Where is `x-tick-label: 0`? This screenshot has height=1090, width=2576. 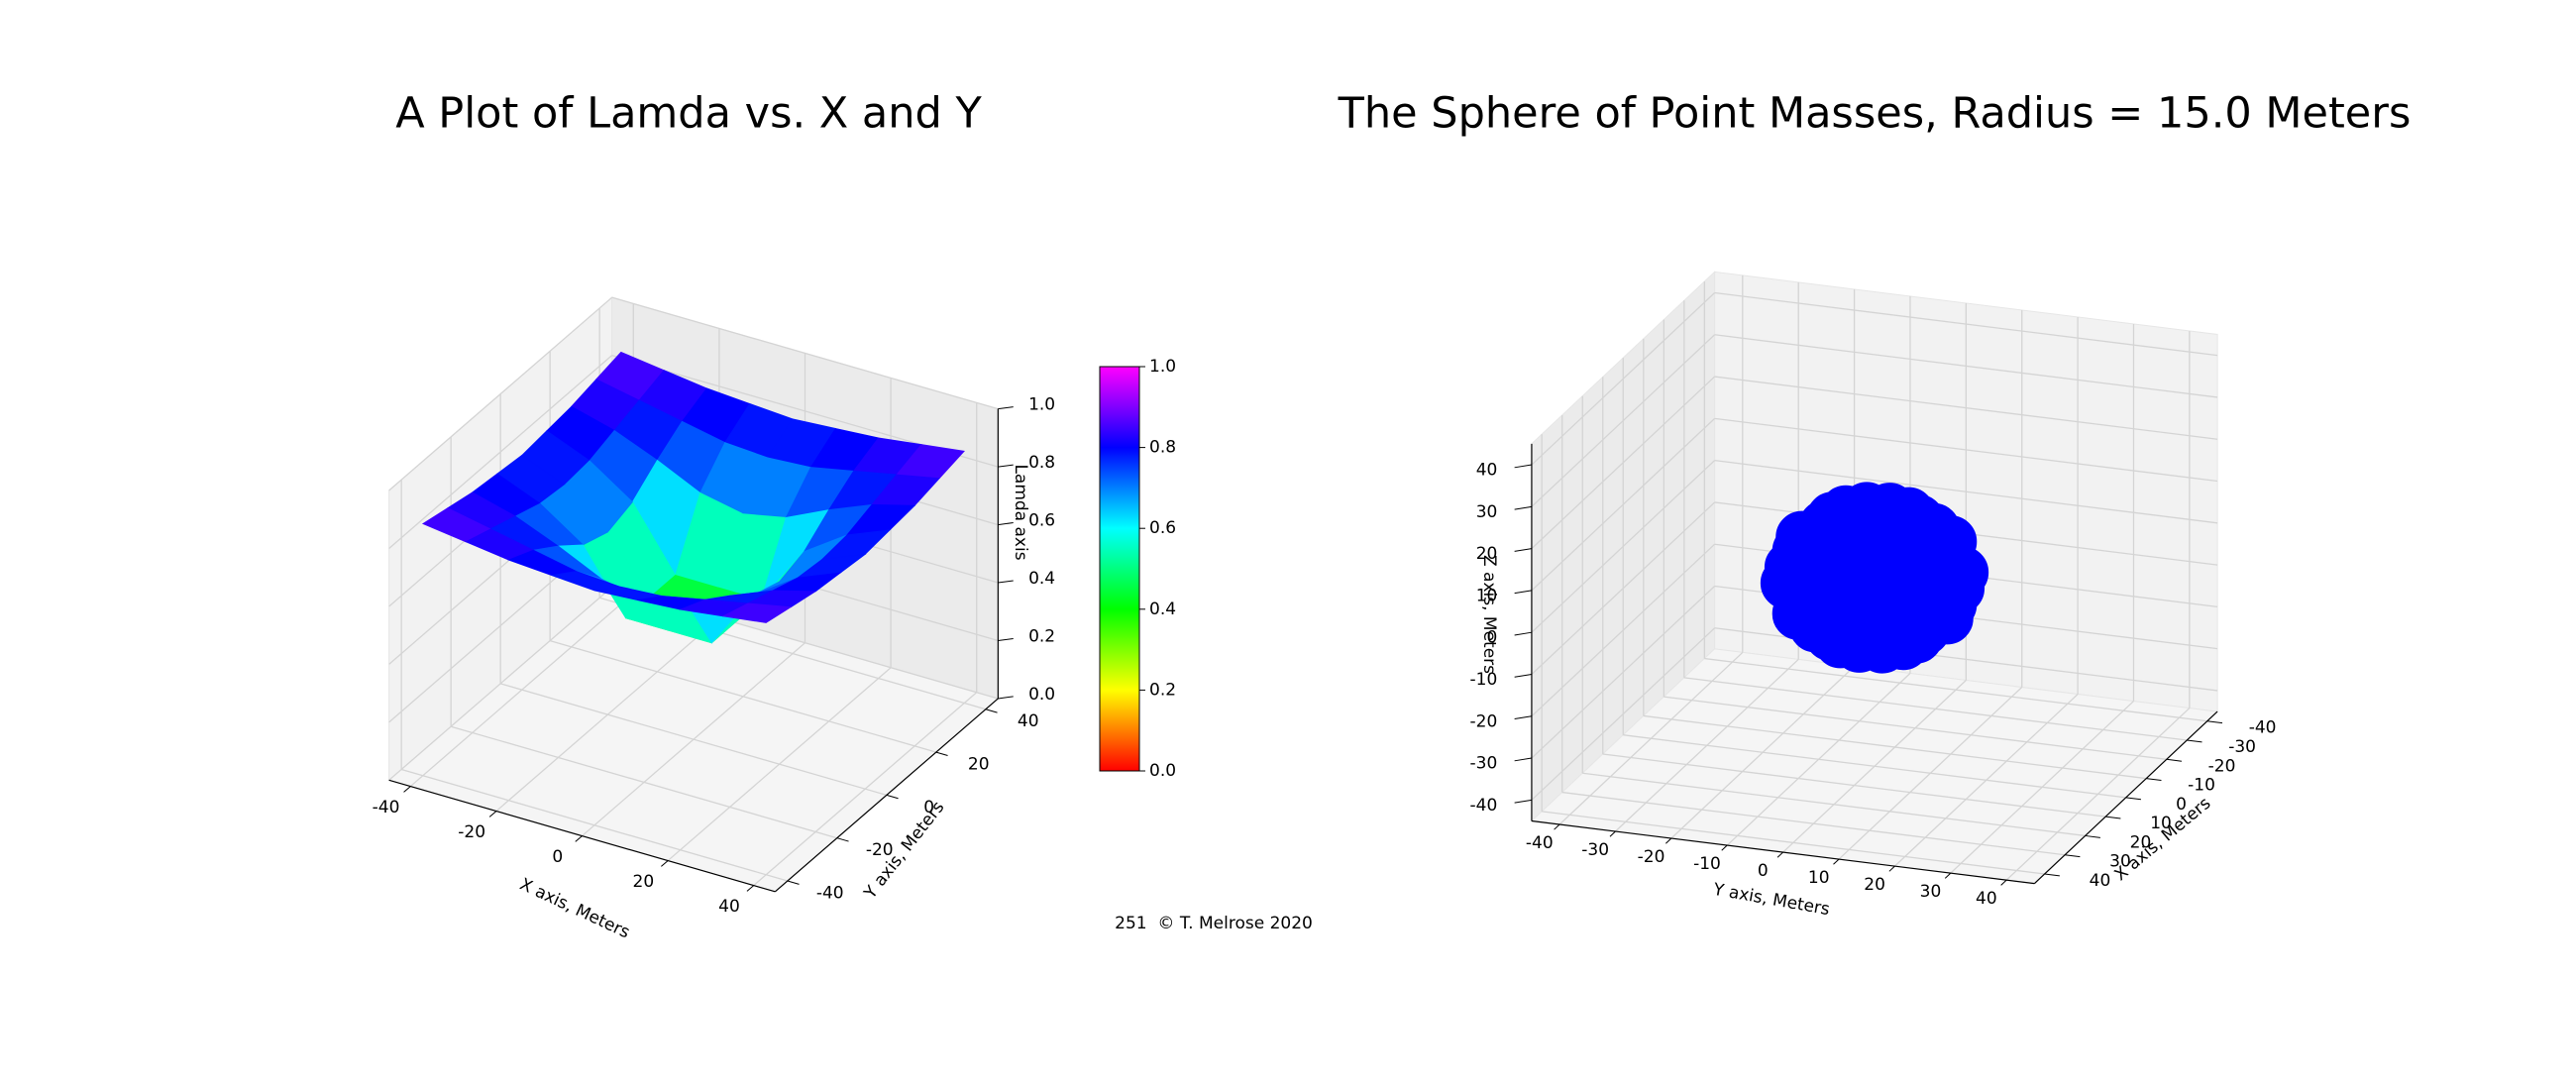
x-tick-label: 0 is located at coordinates (2181, 805).